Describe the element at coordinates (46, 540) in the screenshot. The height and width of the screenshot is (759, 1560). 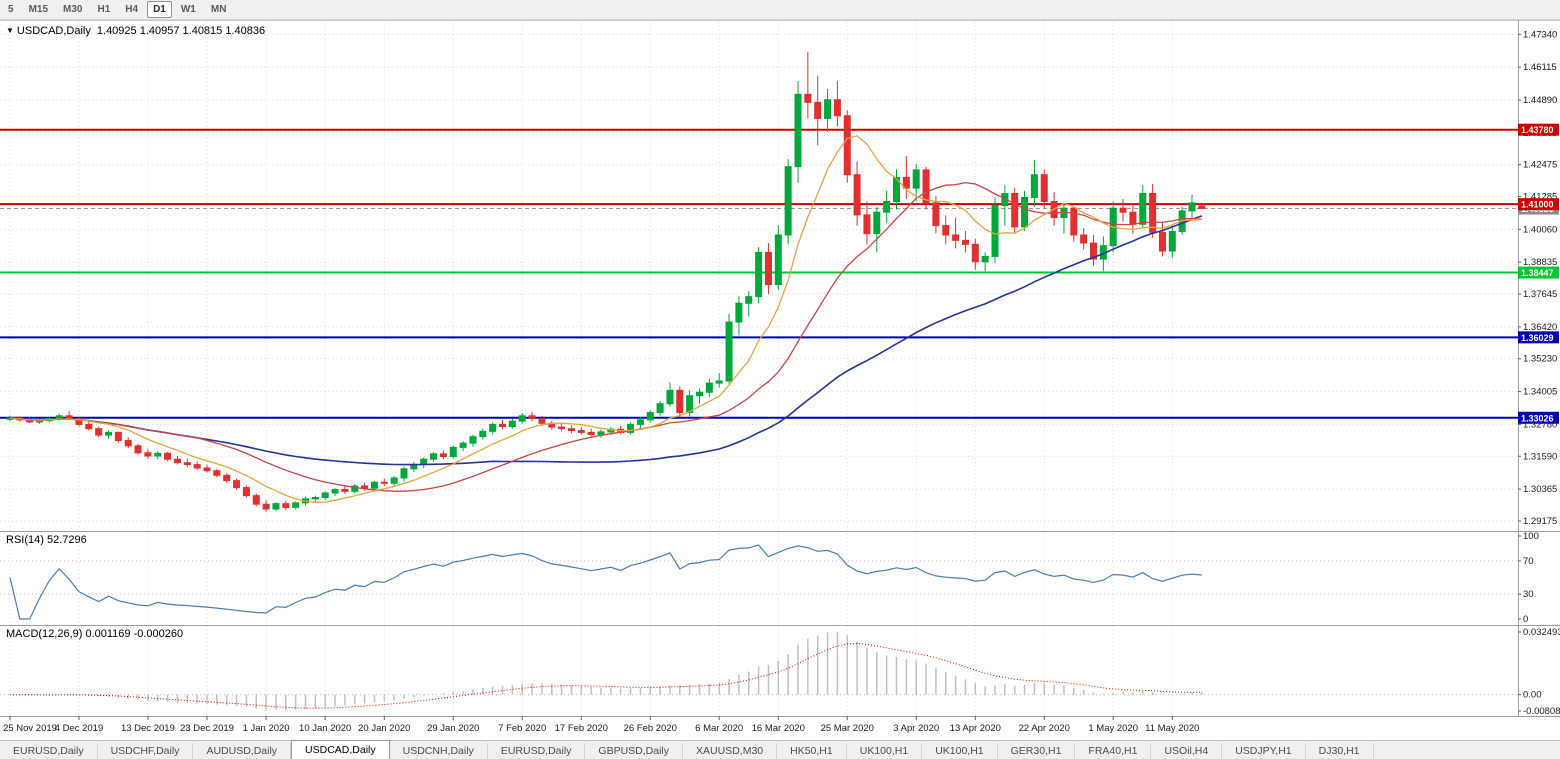
I see `rsi-indicator-label: RSI(14) 52.7296` at that location.